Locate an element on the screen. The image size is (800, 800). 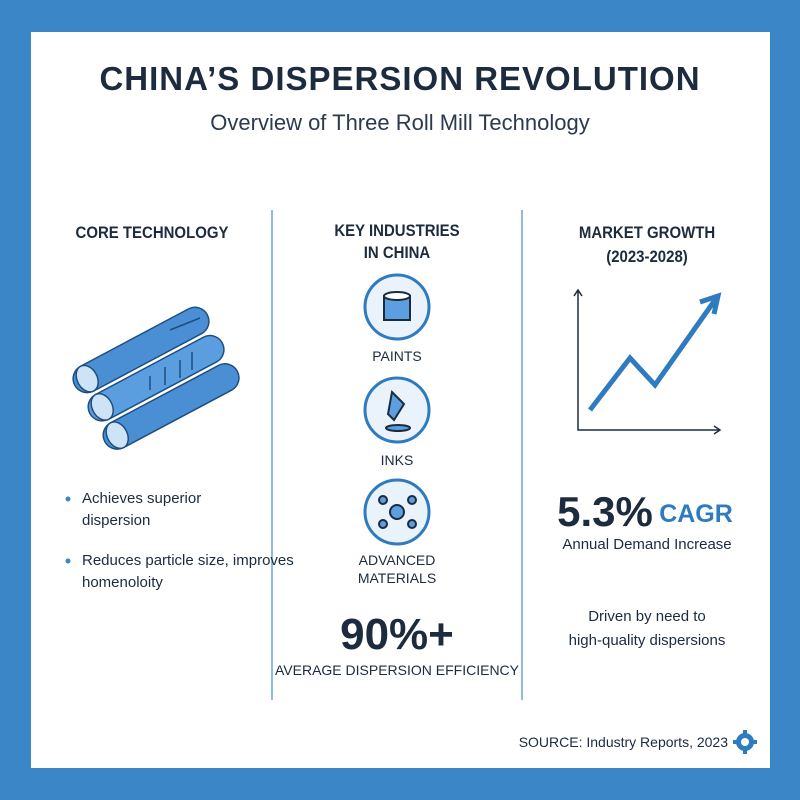
industry-label: INKS is located at coordinates (397, 460).